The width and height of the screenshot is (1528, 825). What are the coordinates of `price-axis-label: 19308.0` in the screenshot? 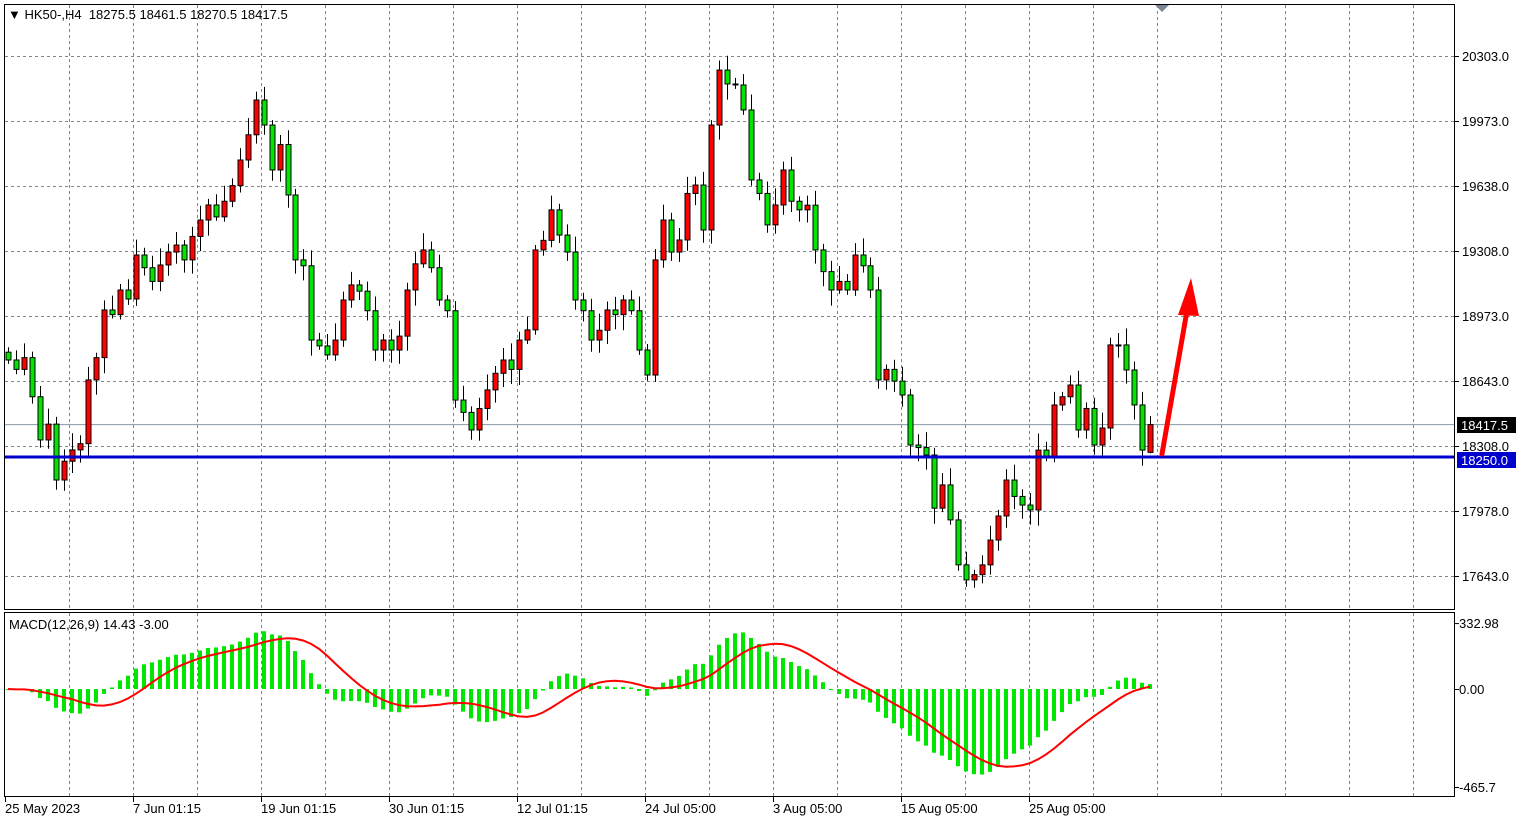 It's located at (1485, 251).